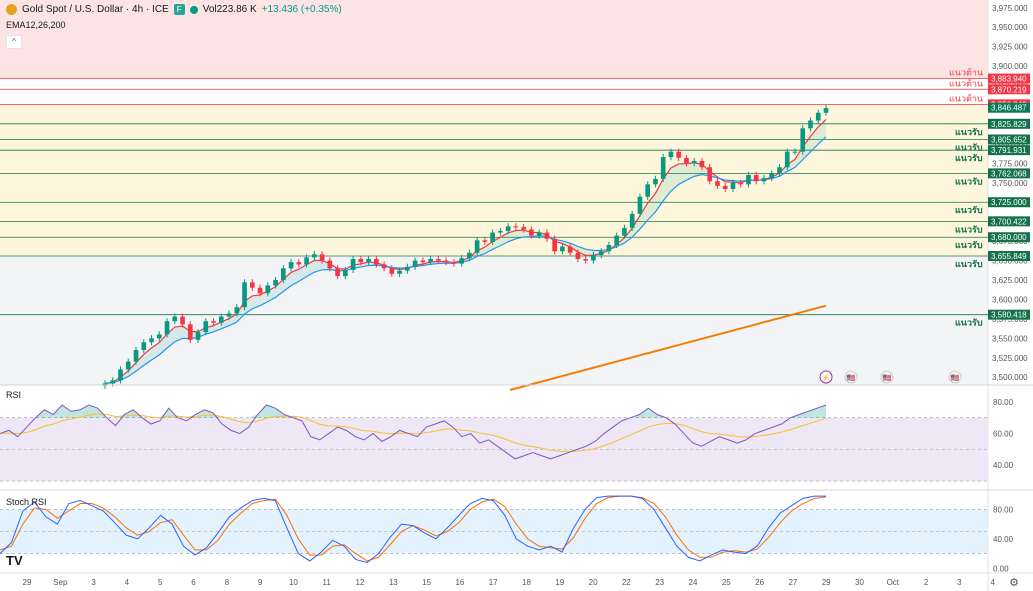  What do you see at coordinates (668, 347) in the screenshot?
I see `ema200-line` at bounding box center [668, 347].